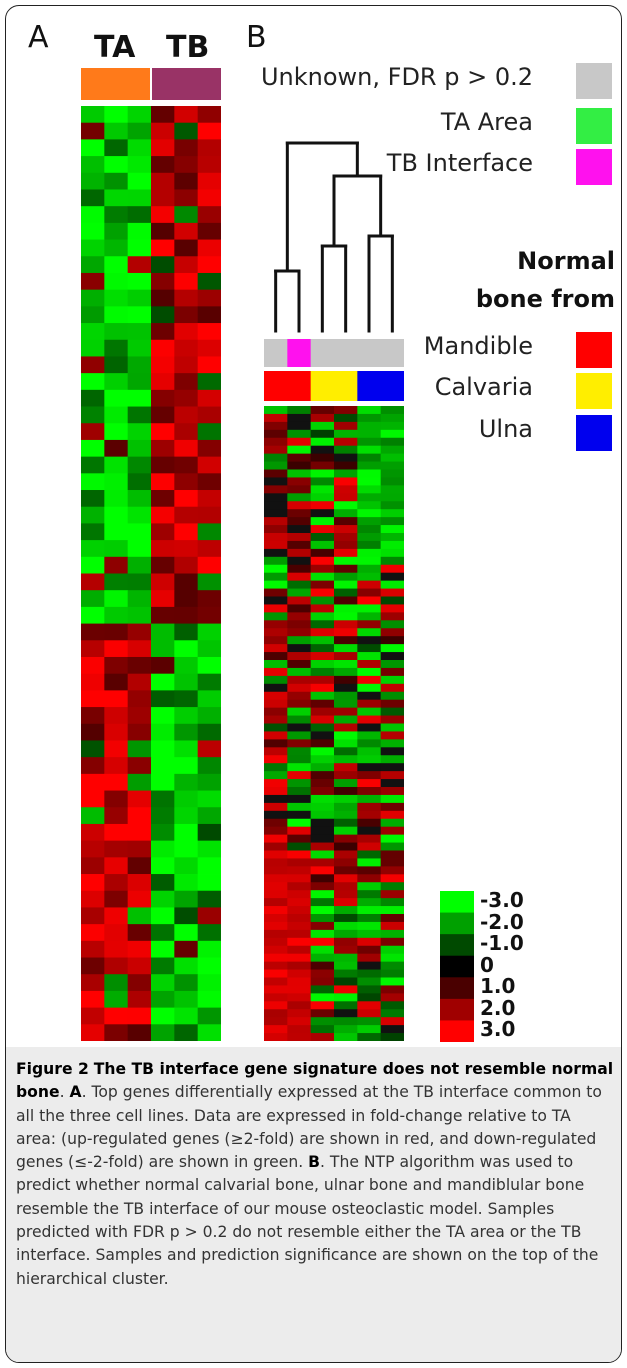 The width and height of the screenshot is (627, 1368). Describe the element at coordinates (75, 1092) in the screenshot. I see `caption-a-label: A` at that location.